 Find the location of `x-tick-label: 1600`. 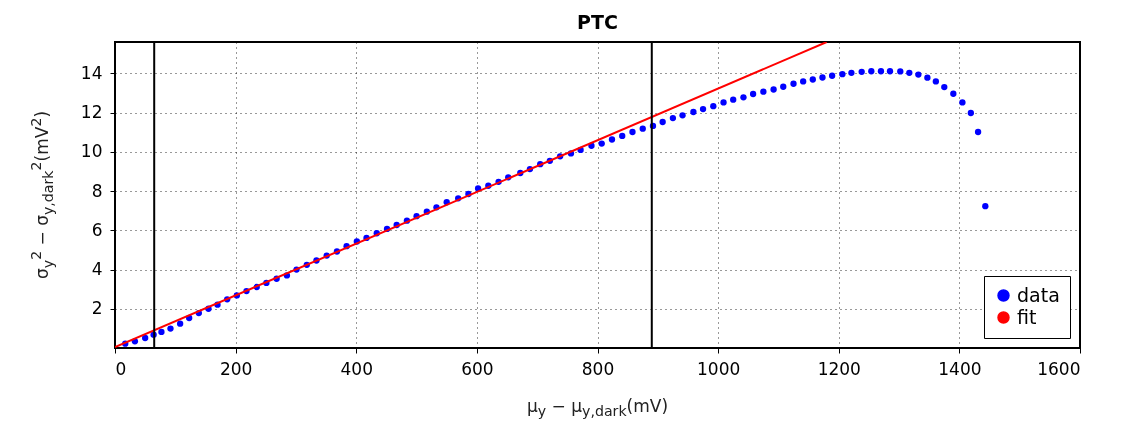

x-tick-label: 1600 is located at coordinates (1059, 368).